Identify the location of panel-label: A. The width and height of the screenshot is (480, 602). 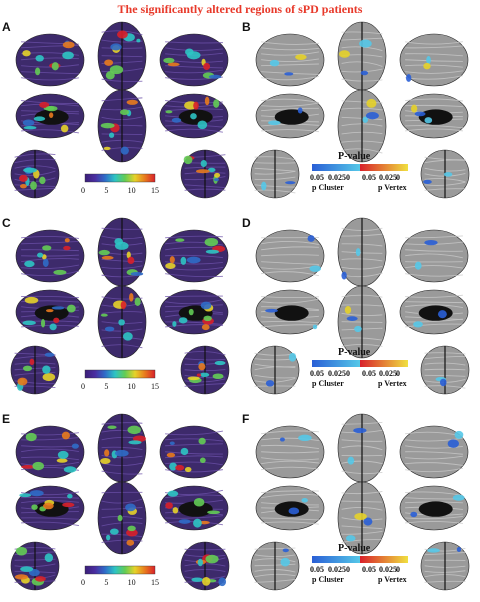
(6, 27).